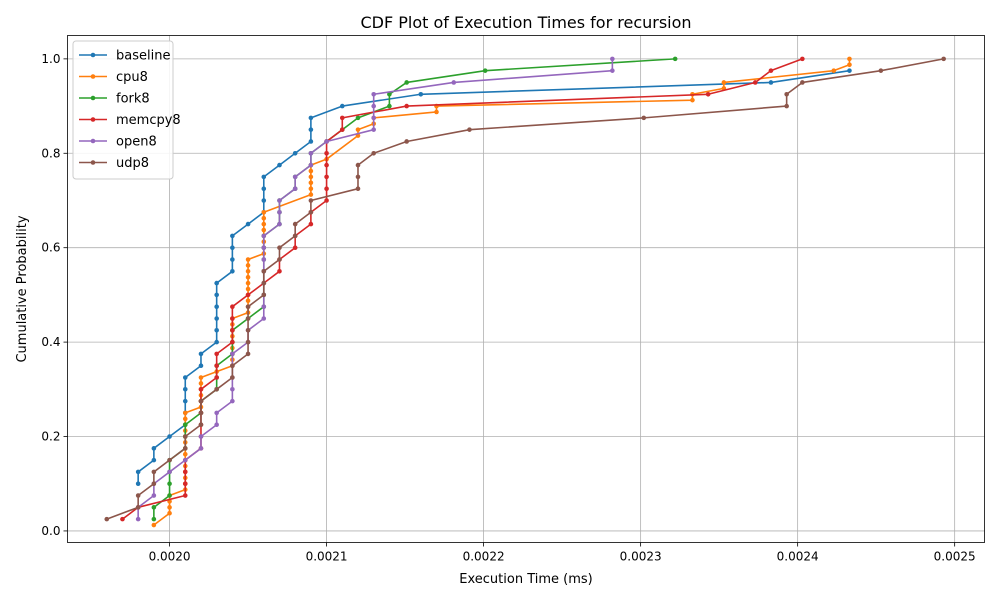 The image size is (1000, 604). I want to click on legend-items: baseline cpu8 fork8 memcpy8 open8 udp8, so click(130, 110).